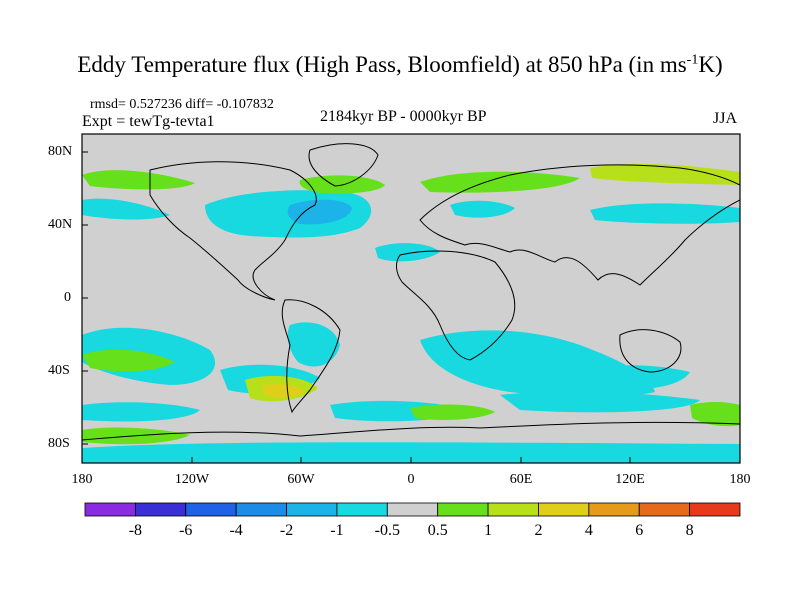  I want to click on colorbar-label: -6, so click(186, 530).